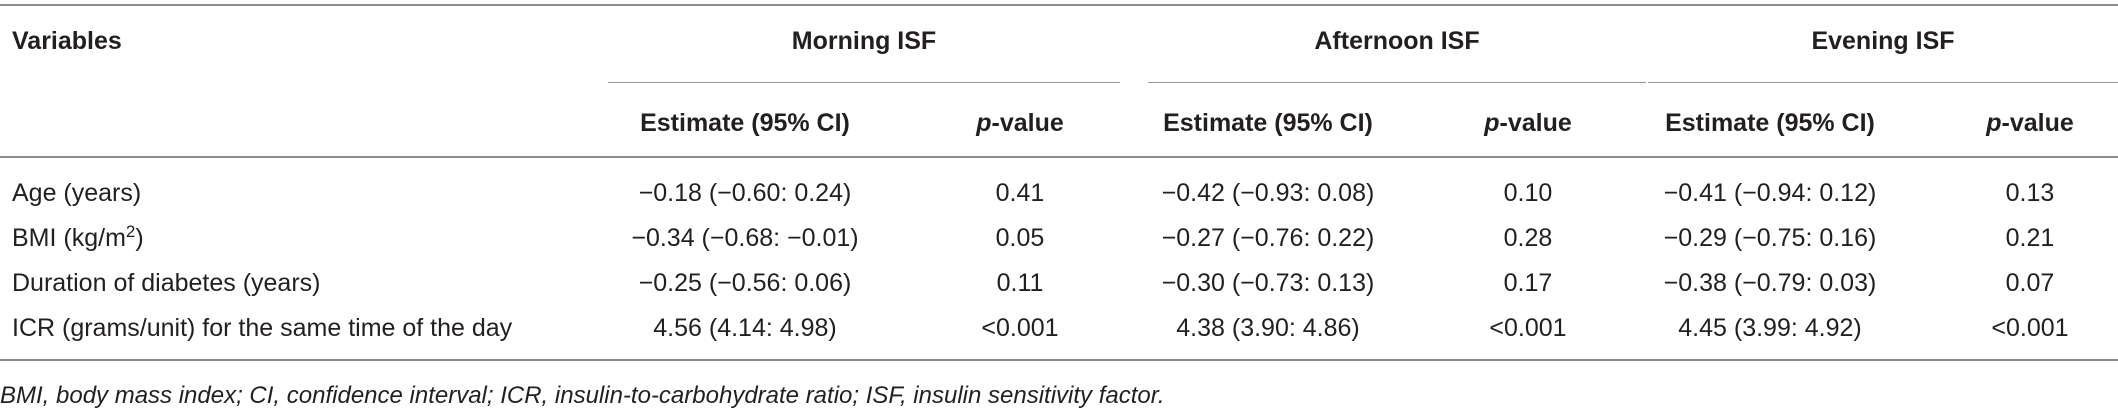 This screenshot has width=2118, height=420. I want to click on row-label-age: Age (years), so click(77, 193).